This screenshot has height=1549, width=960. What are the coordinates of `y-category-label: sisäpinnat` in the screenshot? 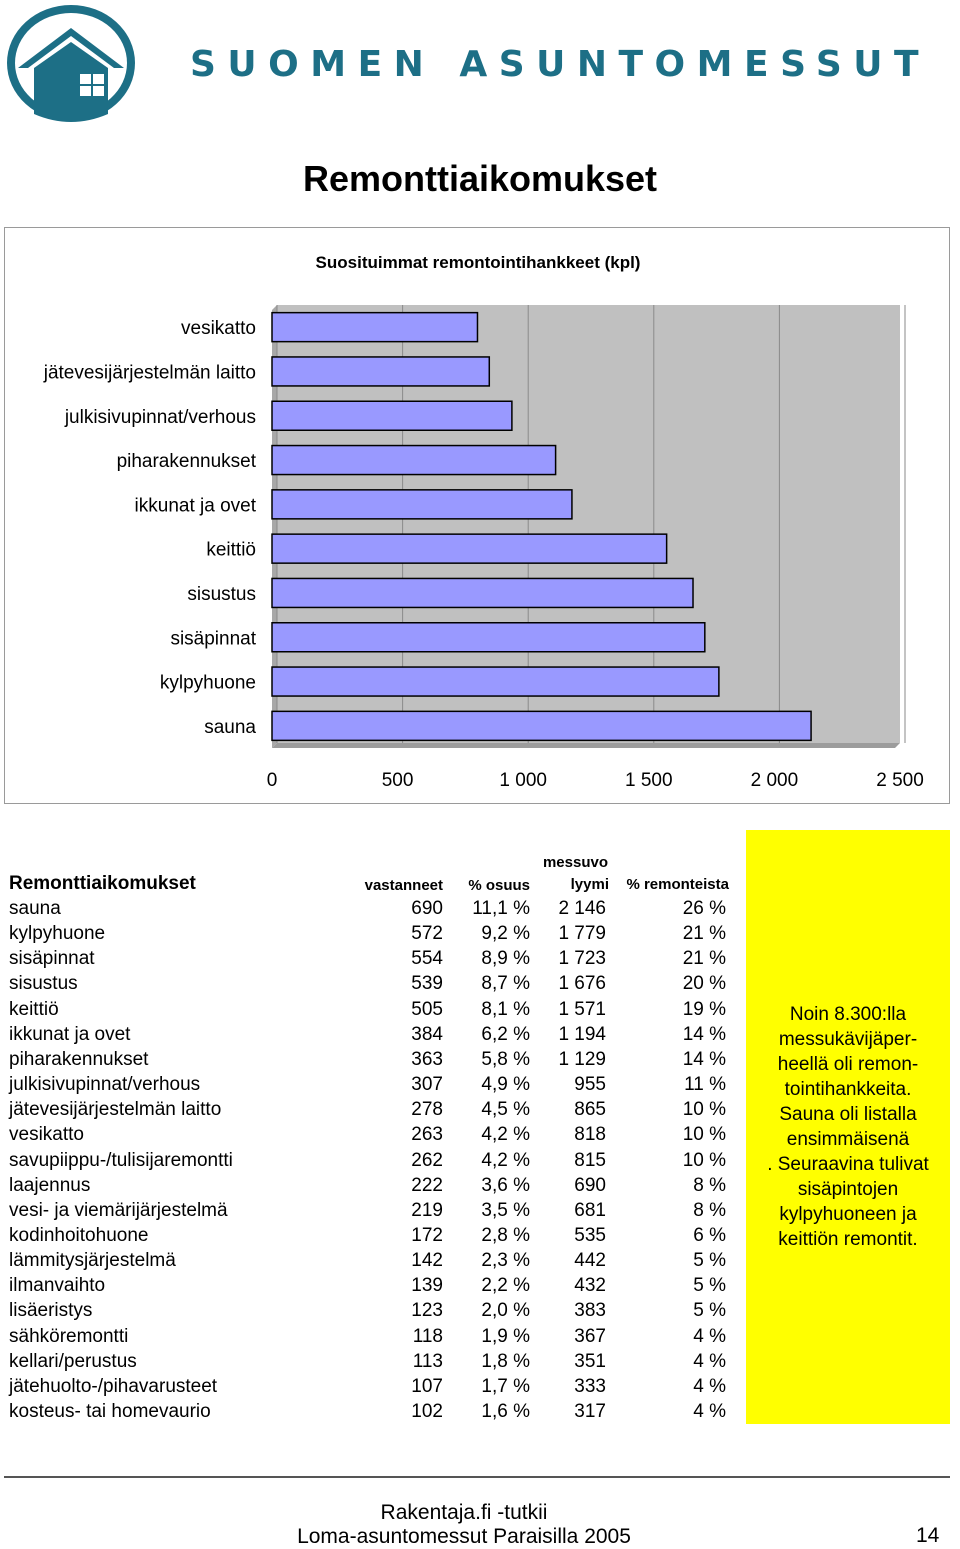 It's located at (213, 638).